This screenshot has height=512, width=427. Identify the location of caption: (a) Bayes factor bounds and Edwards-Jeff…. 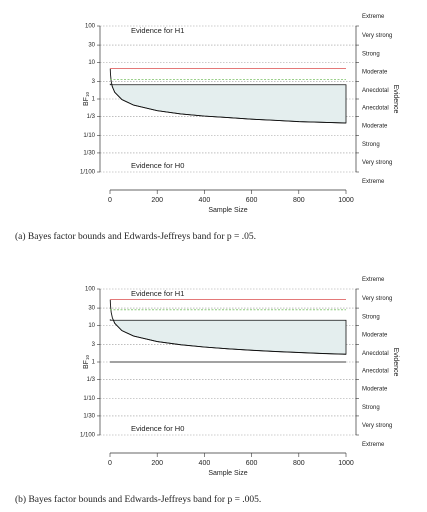
(135, 236).